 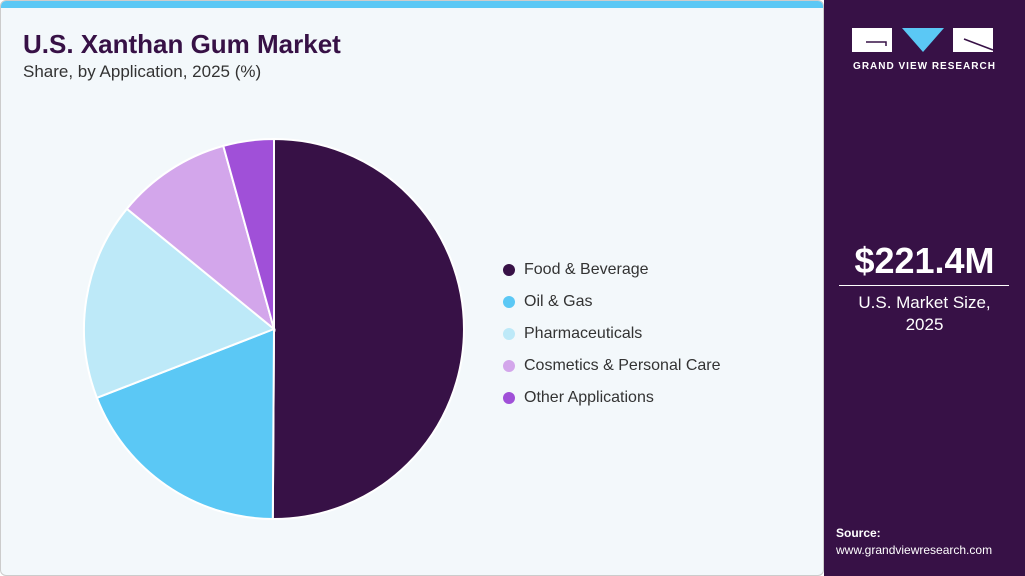 What do you see at coordinates (558, 301) in the screenshot?
I see `legend-label: Oil & Gas` at bounding box center [558, 301].